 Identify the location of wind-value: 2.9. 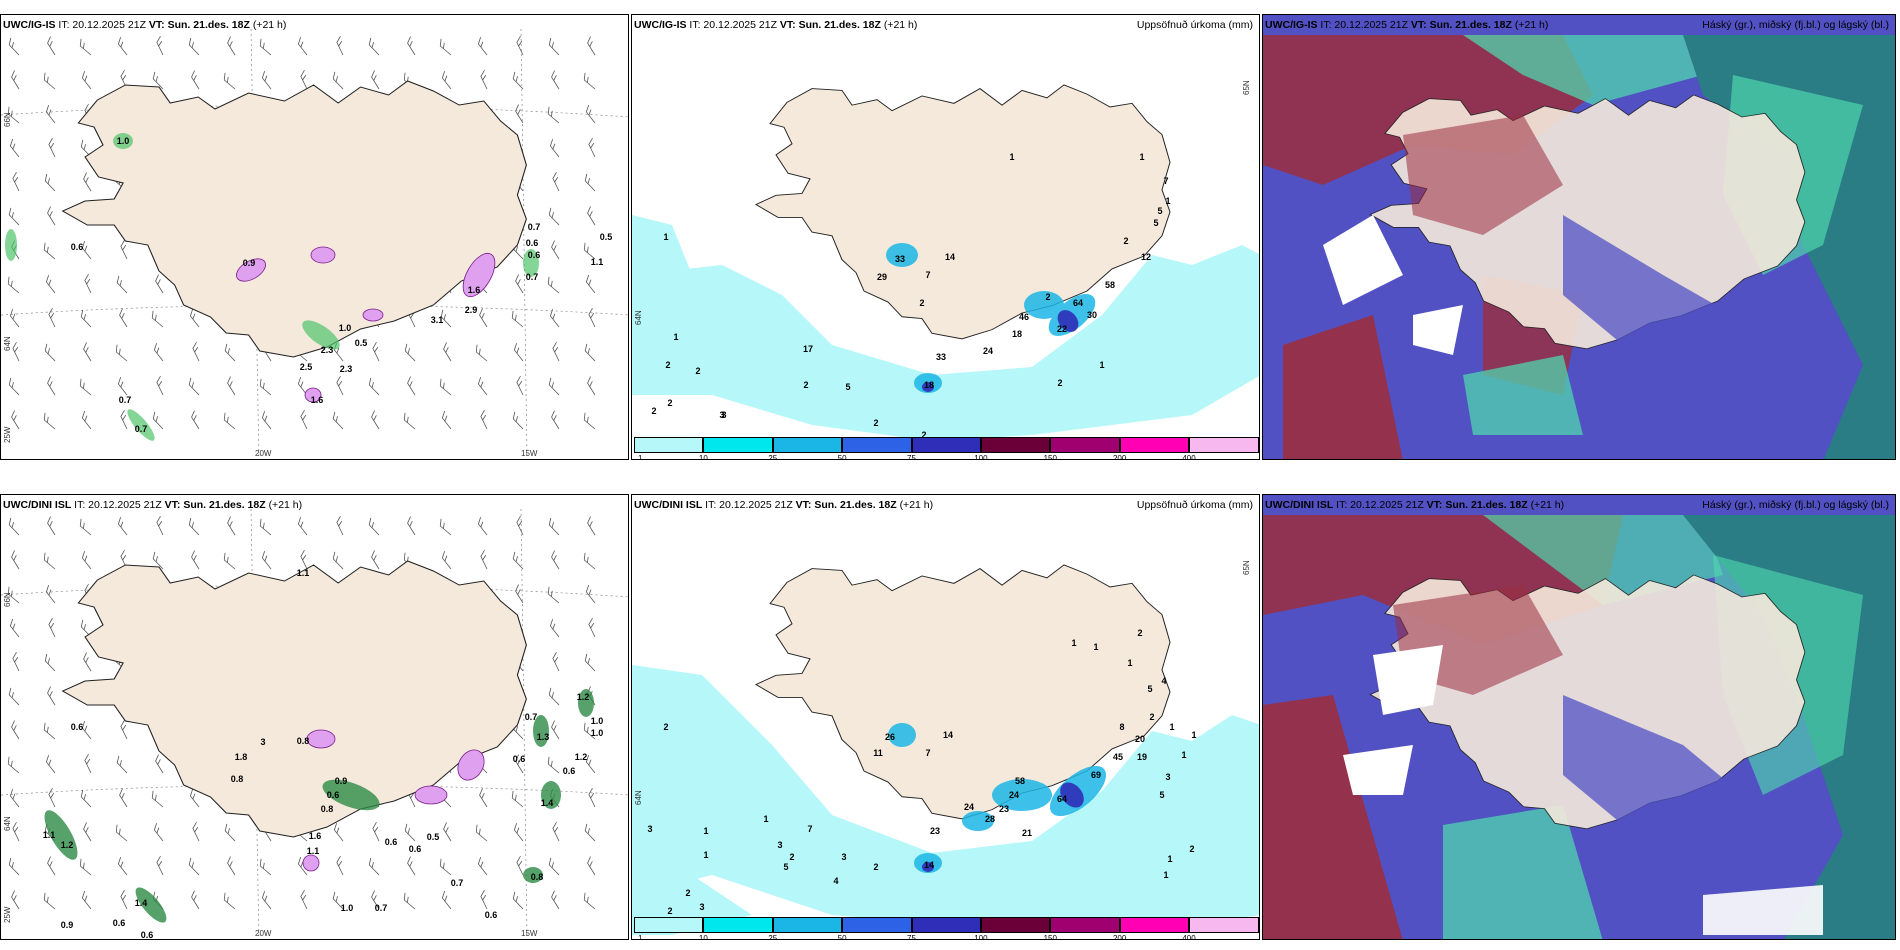
(471, 310).